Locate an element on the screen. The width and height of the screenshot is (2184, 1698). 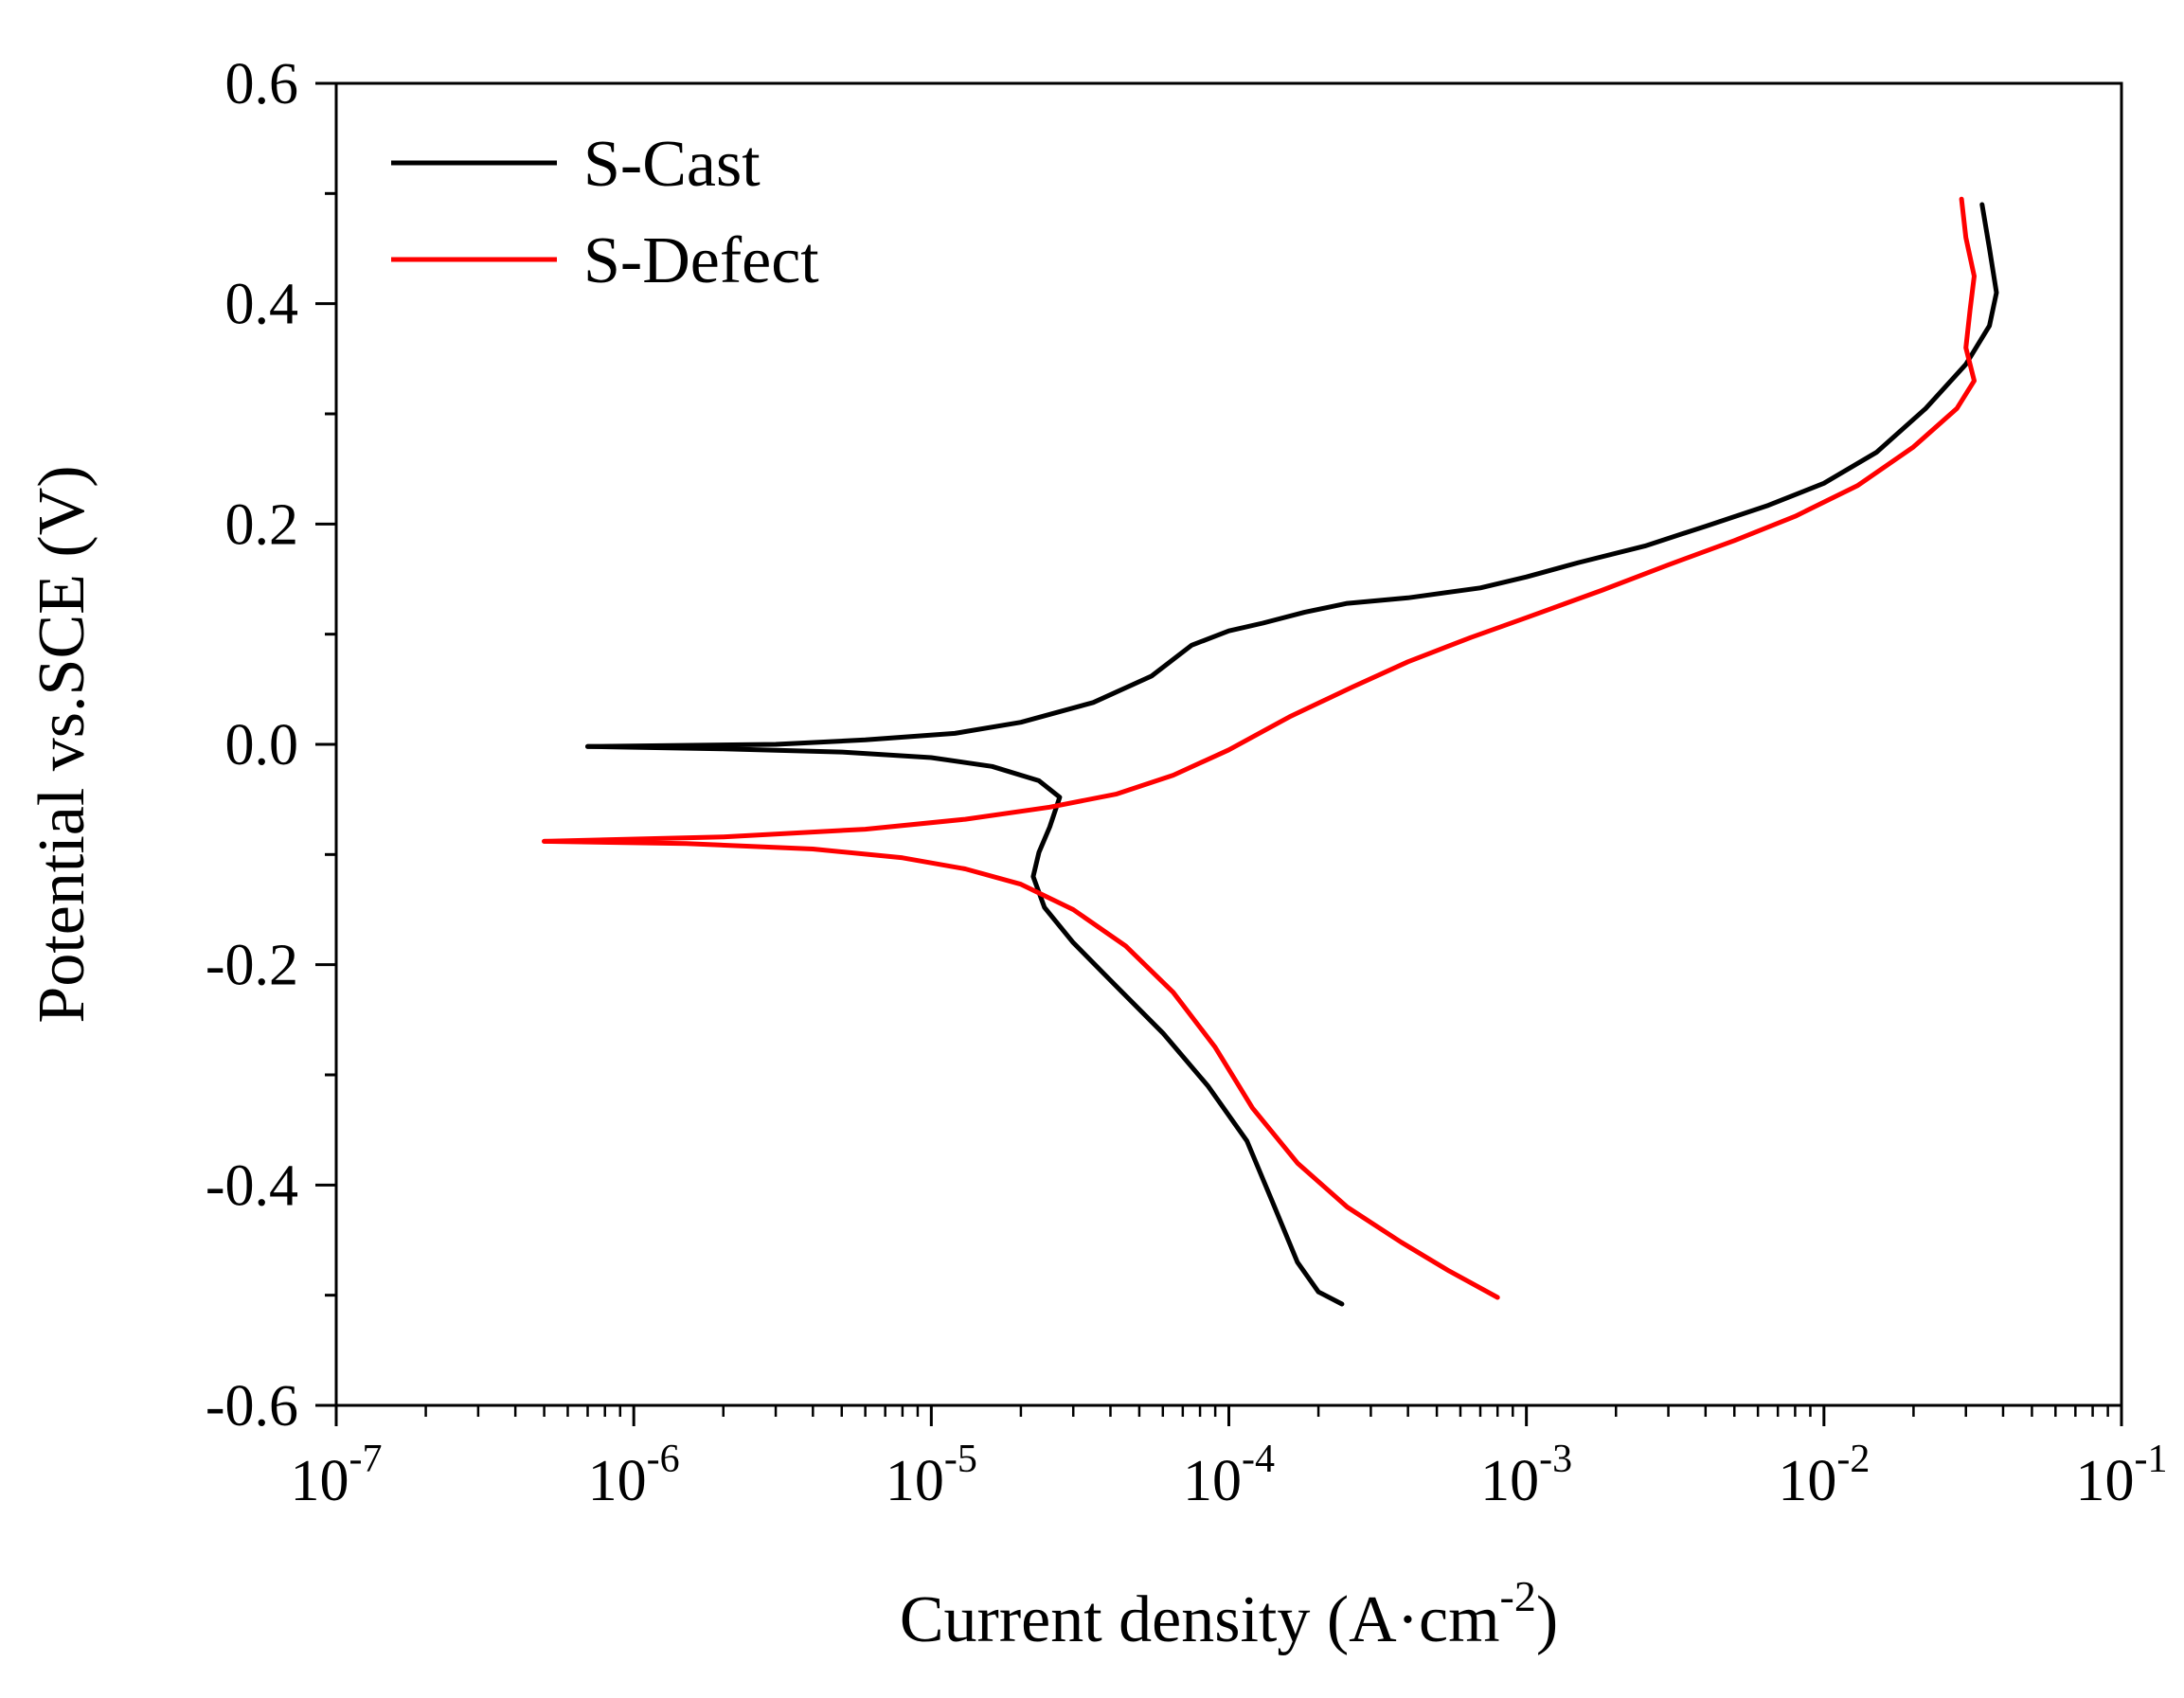
y-axis-title: Potential vs.SCE (V) is located at coordinates (62, 744).